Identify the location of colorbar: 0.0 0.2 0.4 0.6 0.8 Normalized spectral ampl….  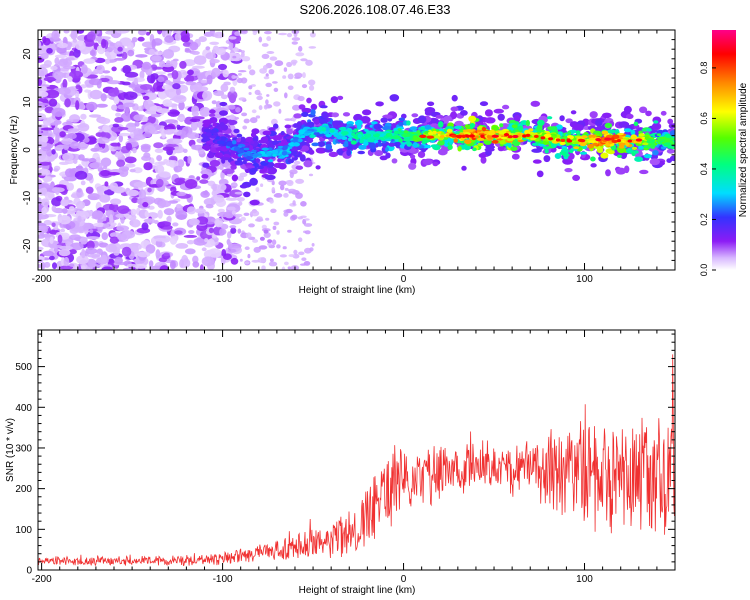
(724, 153).